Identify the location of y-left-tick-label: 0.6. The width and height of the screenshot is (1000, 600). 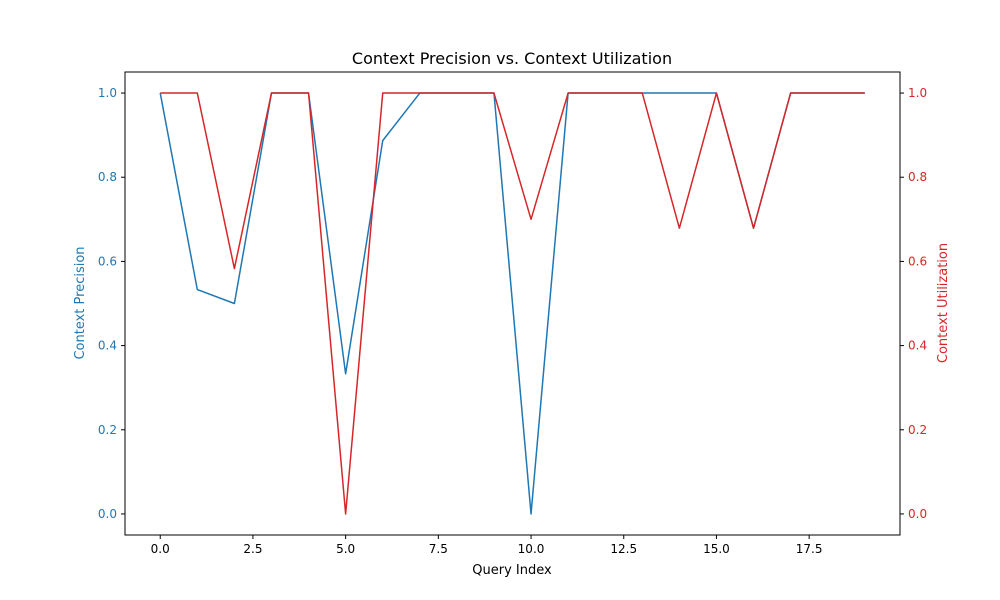
(107, 261).